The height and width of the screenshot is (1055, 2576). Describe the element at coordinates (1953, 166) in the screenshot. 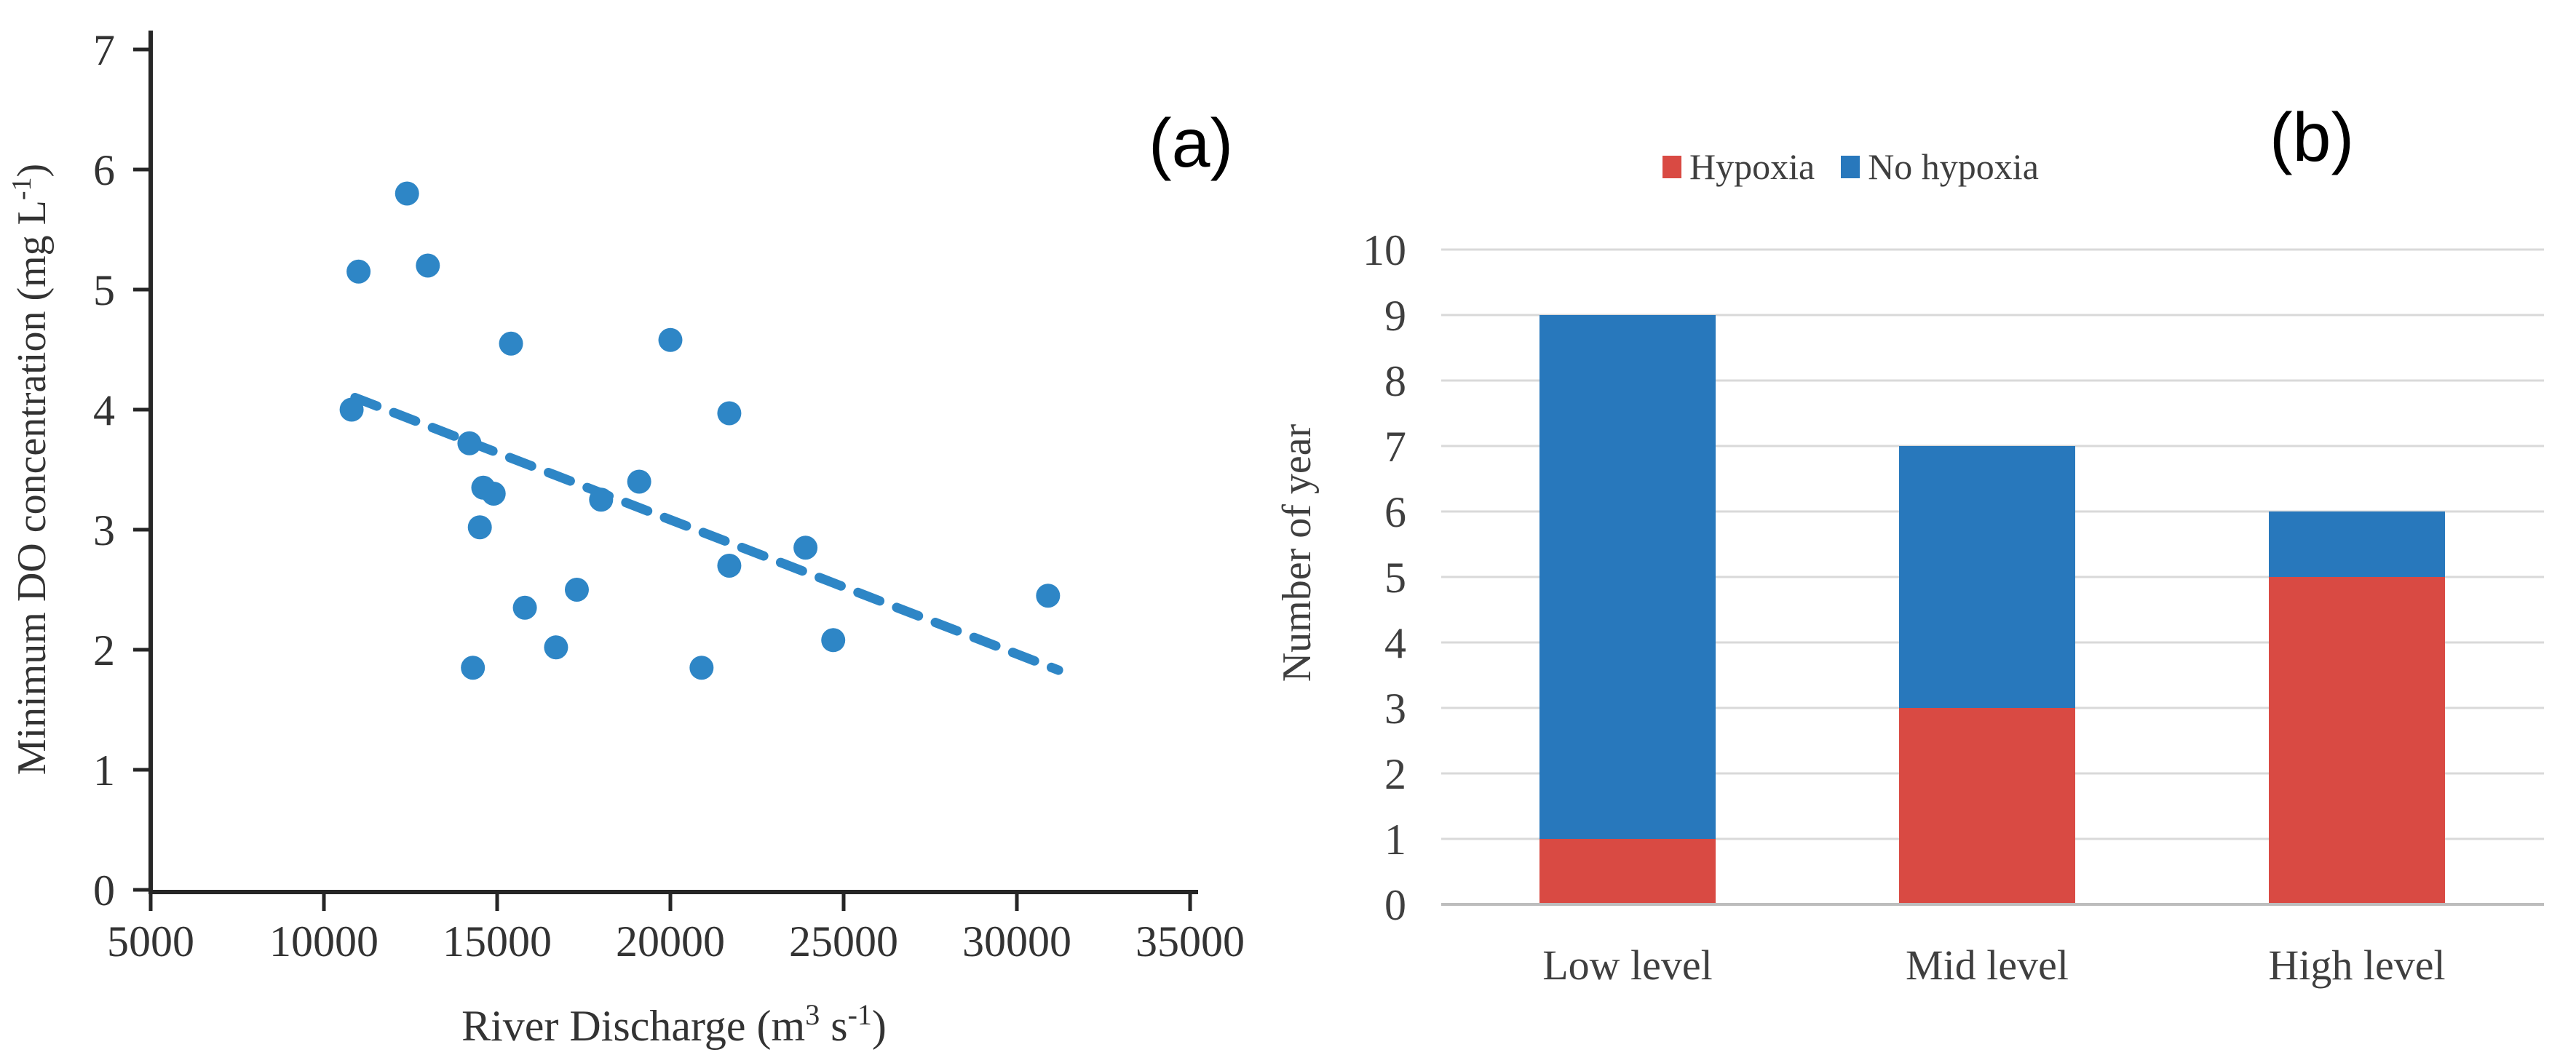

I see `legend-label-no-hypoxia: No hypoxia` at that location.